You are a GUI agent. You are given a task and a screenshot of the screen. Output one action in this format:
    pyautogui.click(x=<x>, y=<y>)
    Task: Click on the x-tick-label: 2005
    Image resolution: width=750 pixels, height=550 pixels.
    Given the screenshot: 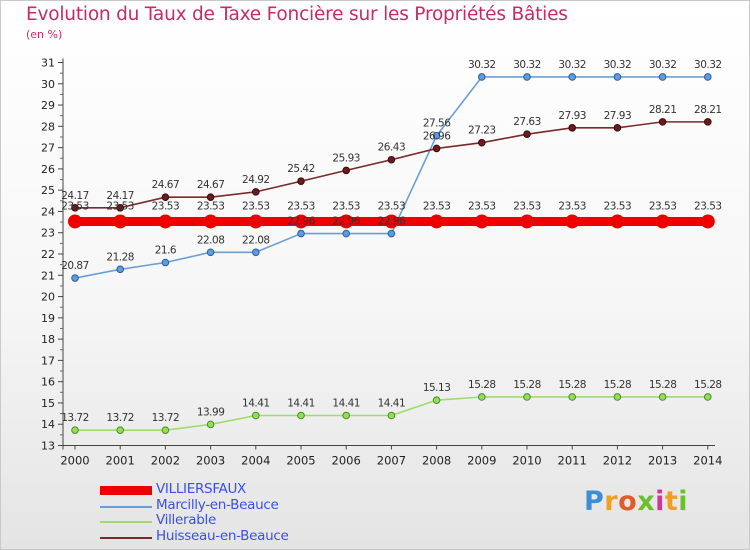 What is the action you would take?
    pyautogui.click(x=300, y=461)
    